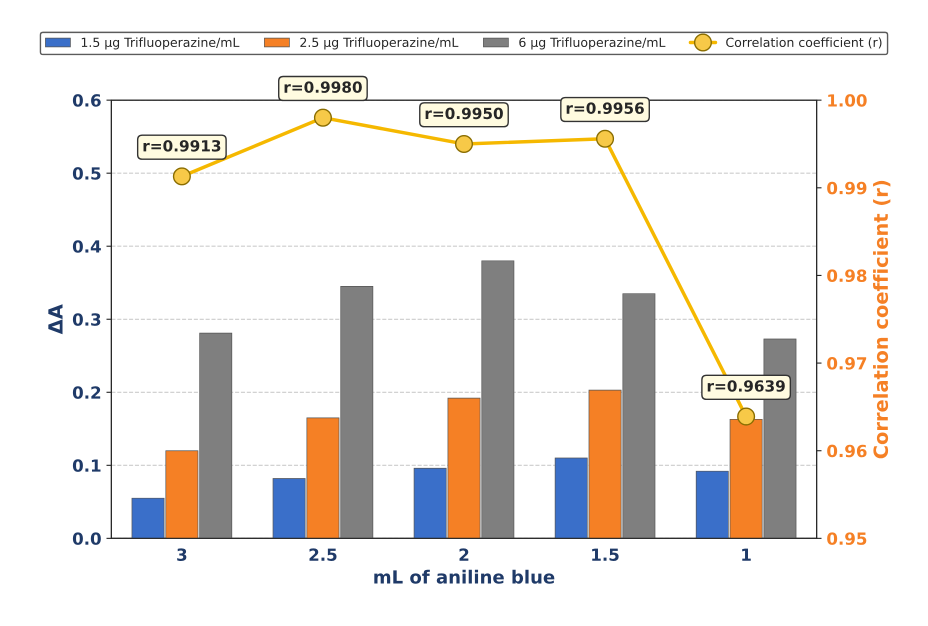 The height and width of the screenshot is (626, 928). I want to click on y2-tick-label: 0.98, so click(846, 275).